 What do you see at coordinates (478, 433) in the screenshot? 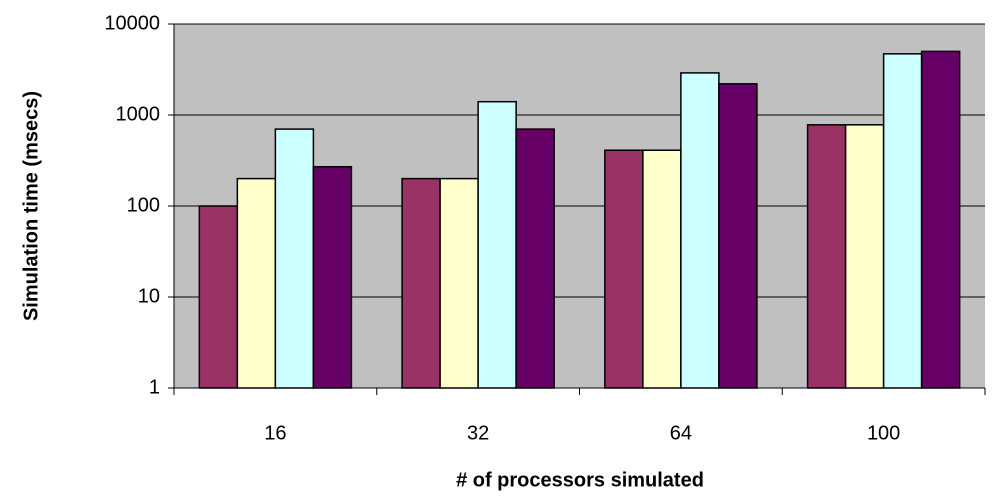
I see `x-tick-label: 32` at bounding box center [478, 433].